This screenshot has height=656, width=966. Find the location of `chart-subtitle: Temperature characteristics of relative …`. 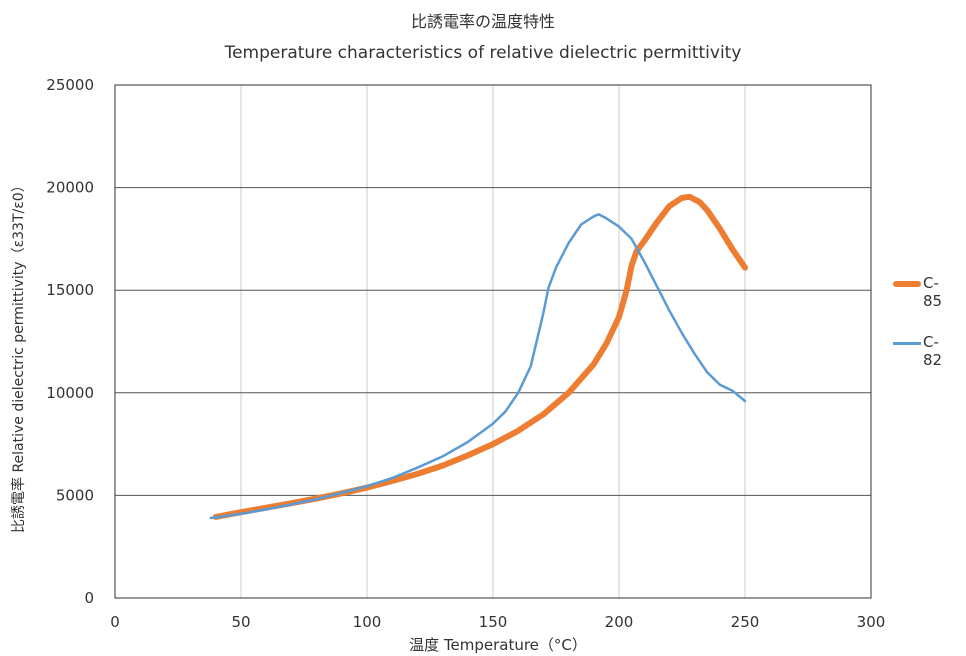

chart-subtitle: Temperature characteristics of relative … is located at coordinates (483, 53).